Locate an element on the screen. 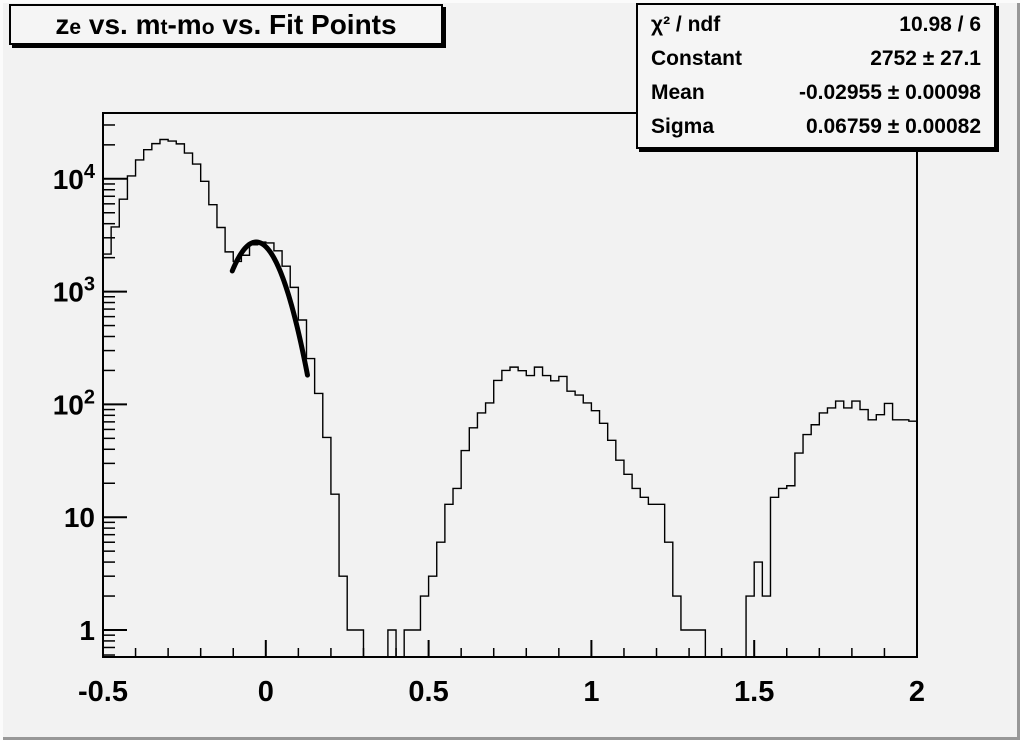  y-tick-label: 1 is located at coordinates (87, 630).